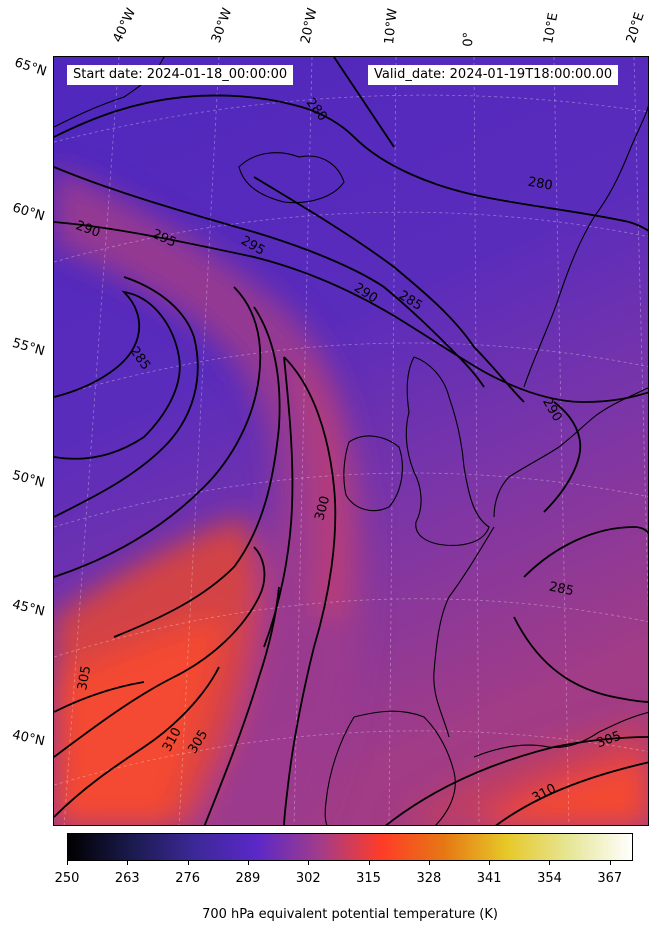 This screenshot has height=936, width=659. What do you see at coordinates (28, 347) in the screenshot?
I see `latitude-label: 55°N` at bounding box center [28, 347].